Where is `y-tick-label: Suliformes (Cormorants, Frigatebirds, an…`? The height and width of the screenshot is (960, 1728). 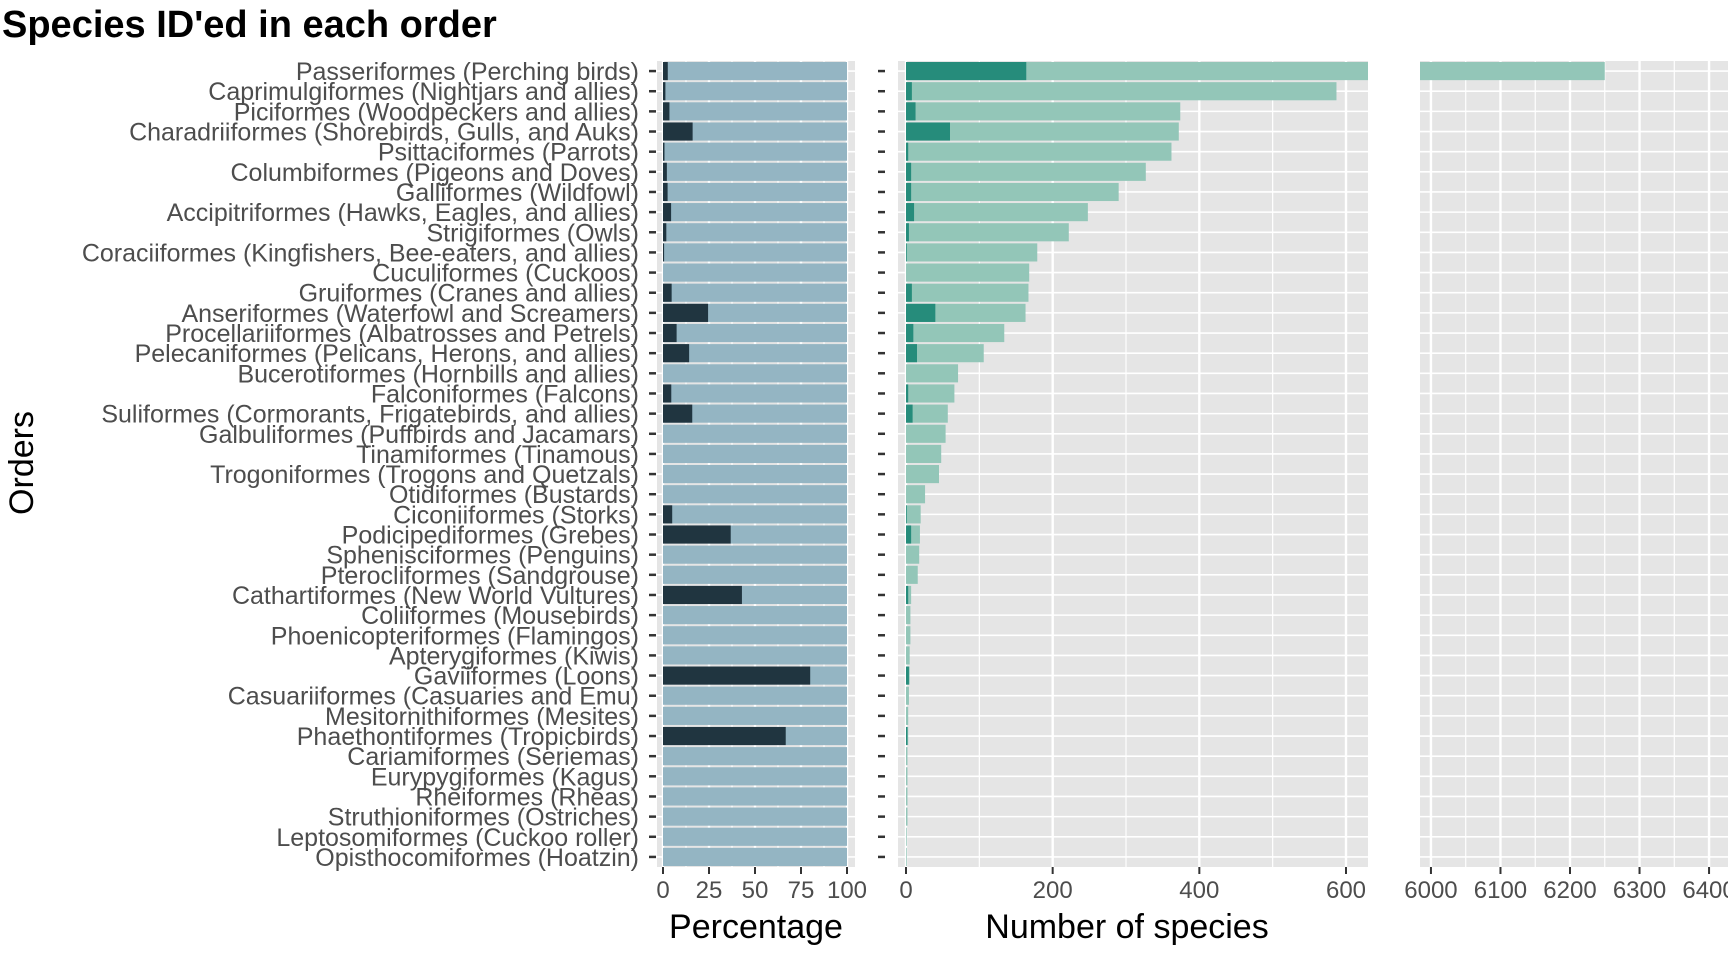 y-tick-label: Suliformes (Cormorants, Frigatebirds, an… is located at coordinates (370, 415).